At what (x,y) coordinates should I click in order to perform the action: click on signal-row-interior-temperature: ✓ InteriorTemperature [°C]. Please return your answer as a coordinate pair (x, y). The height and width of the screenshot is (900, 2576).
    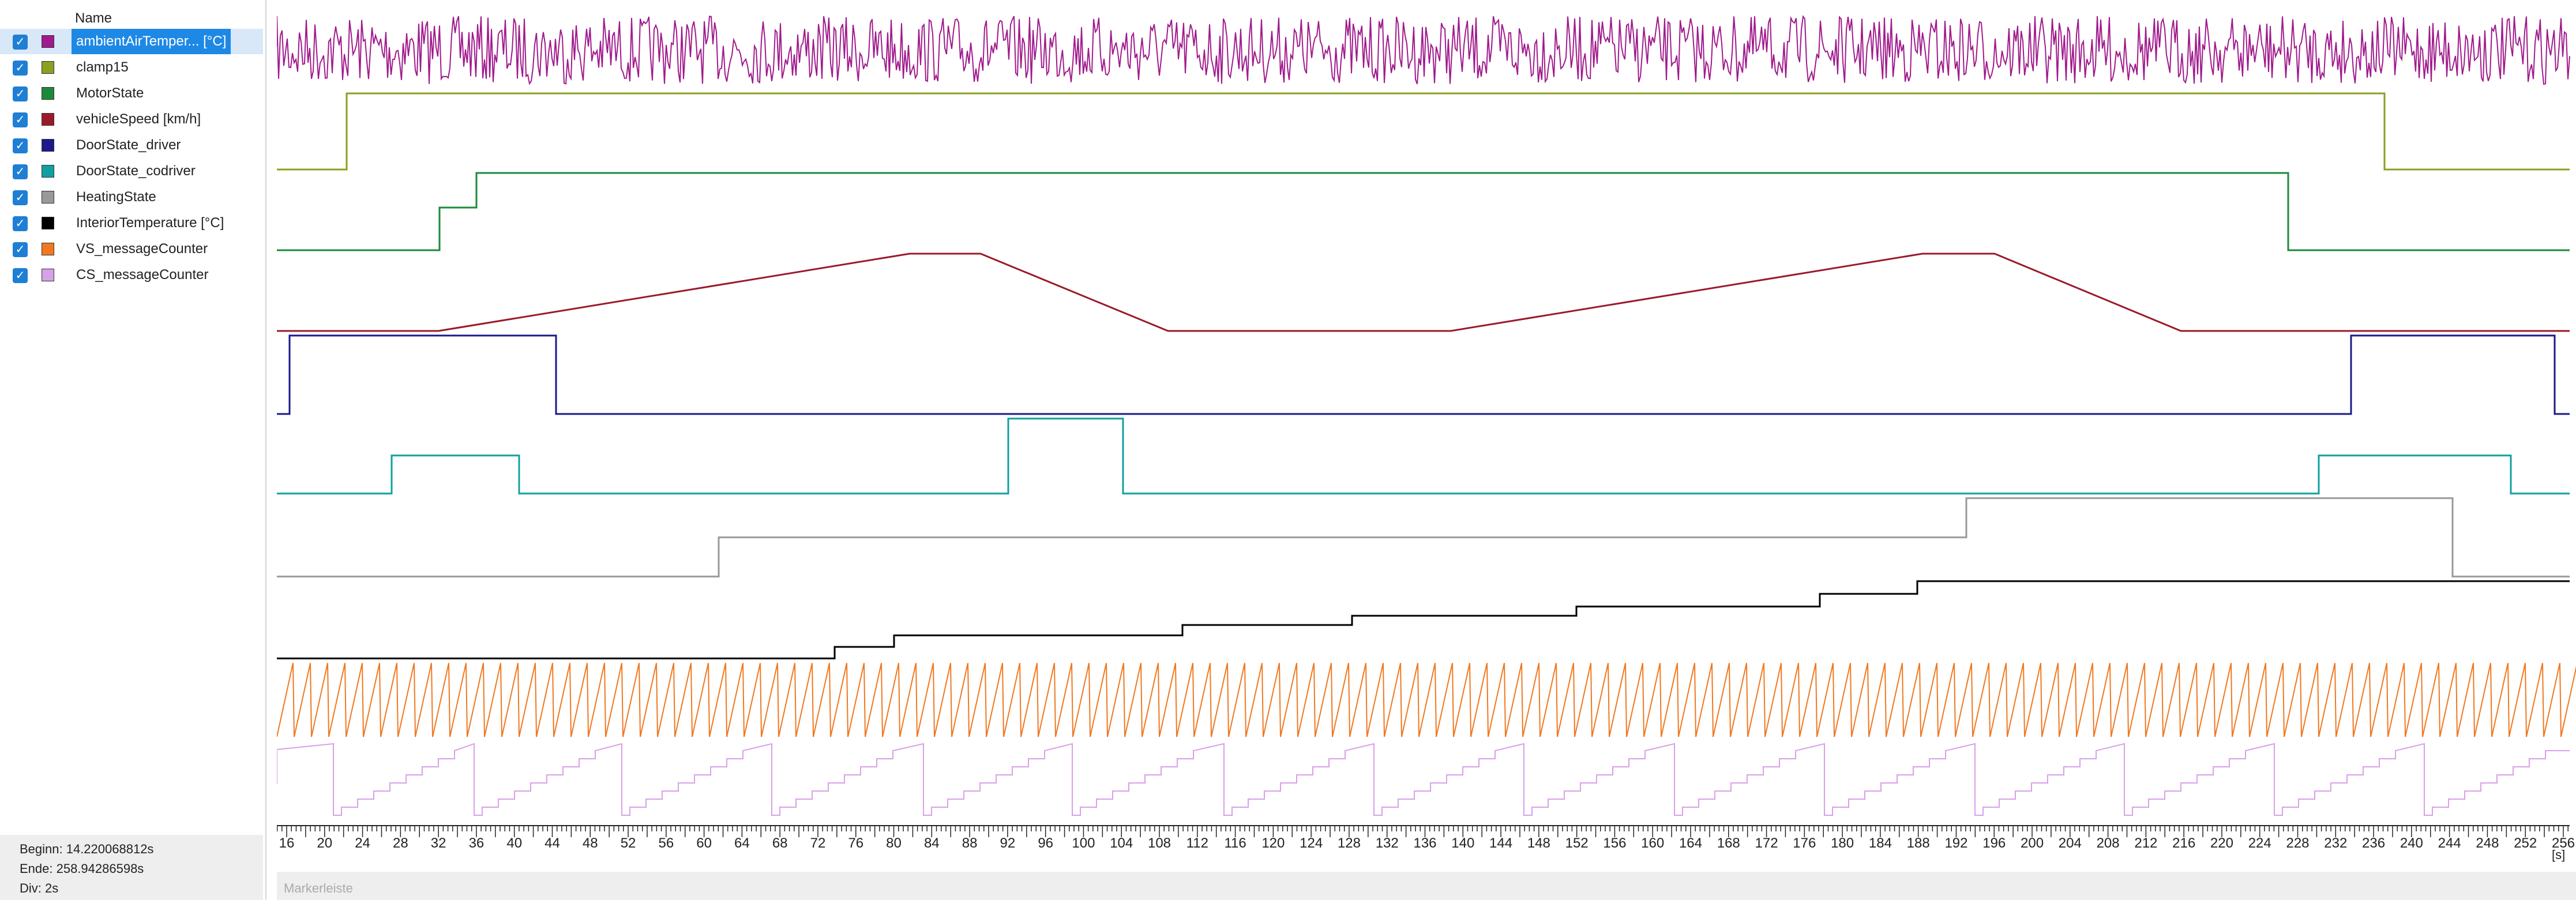
    Looking at the image, I should click on (131, 223).